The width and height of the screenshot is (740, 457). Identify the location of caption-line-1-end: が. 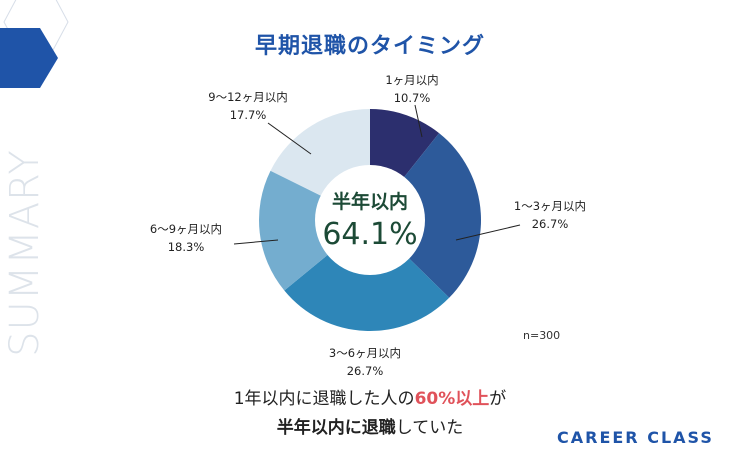
(498, 399).